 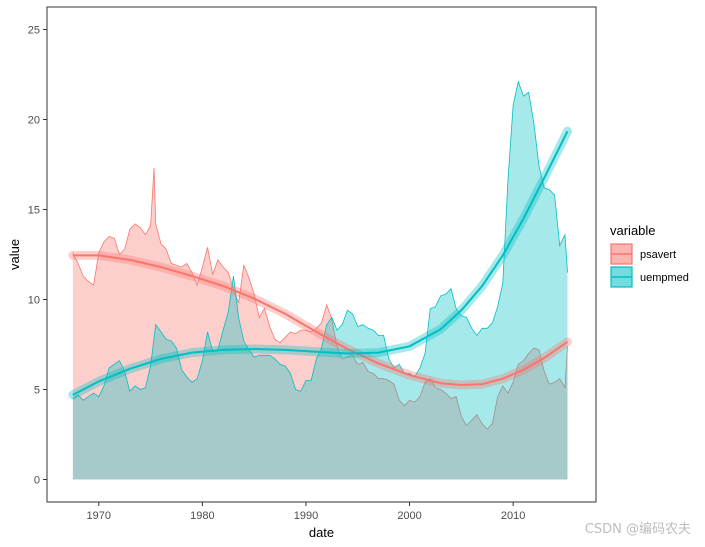 I want to click on y-tick-label: 20, so click(x=34, y=121).